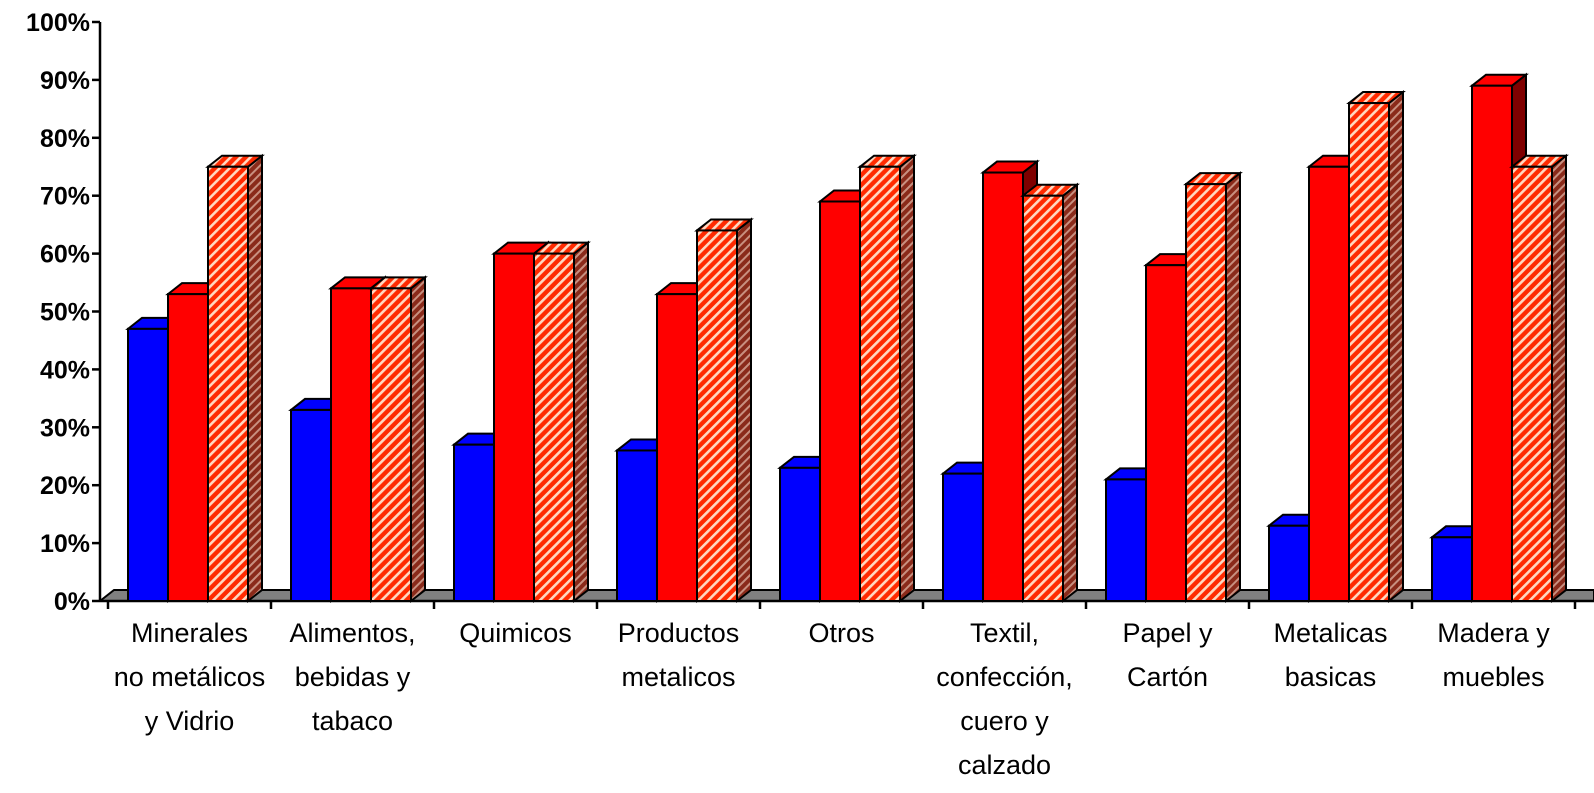 This screenshot has width=1594, height=793. Describe the element at coordinates (1004, 633) in the screenshot. I see `x-category-label-line: Textil,` at that location.